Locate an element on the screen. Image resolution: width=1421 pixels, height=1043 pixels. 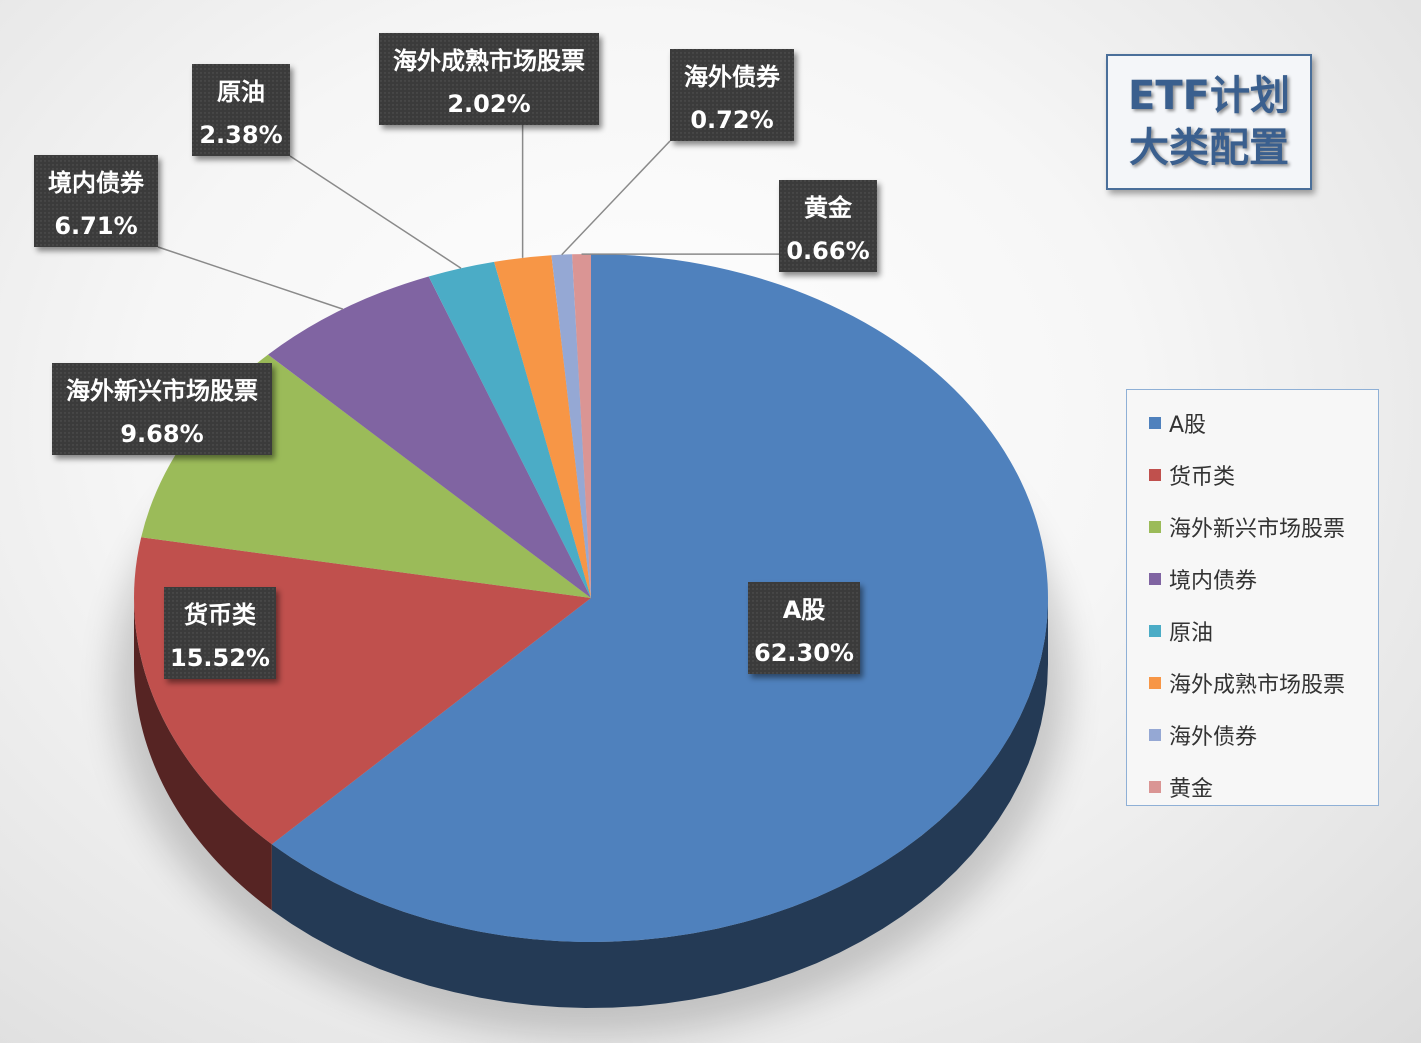
data-label-name: 海外新兴市场股票 is located at coordinates (162, 391).